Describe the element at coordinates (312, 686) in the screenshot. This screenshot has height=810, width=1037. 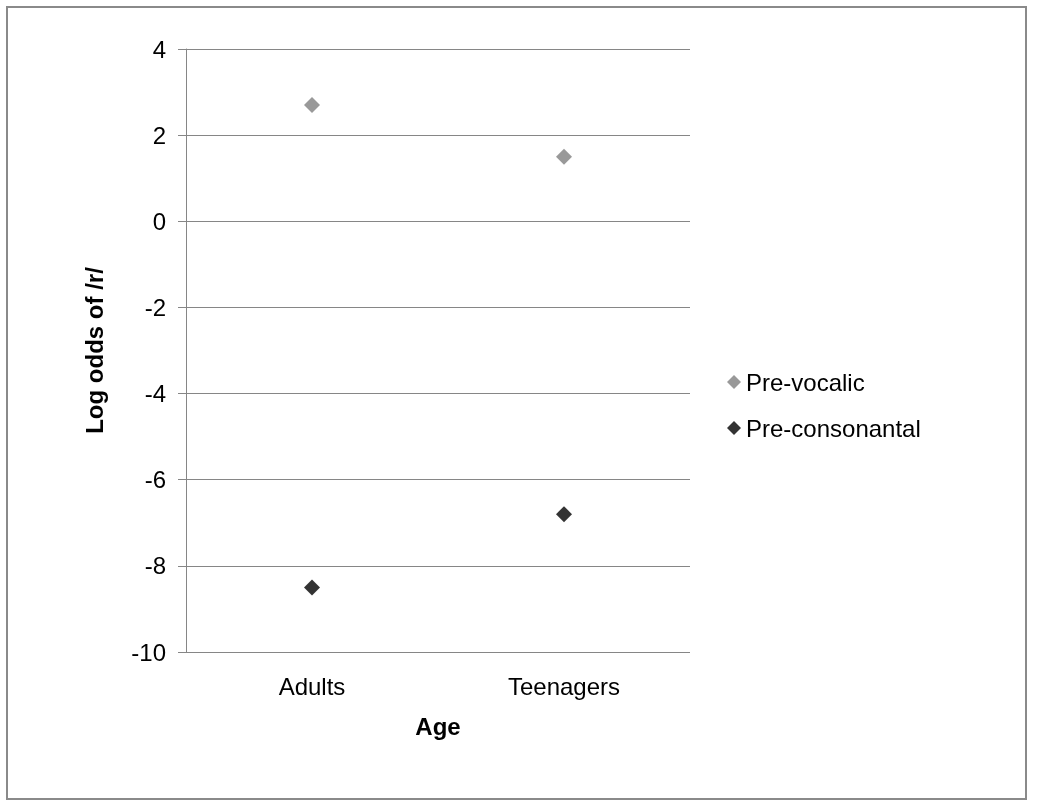
I see `x-tick-label: Adults` at that location.